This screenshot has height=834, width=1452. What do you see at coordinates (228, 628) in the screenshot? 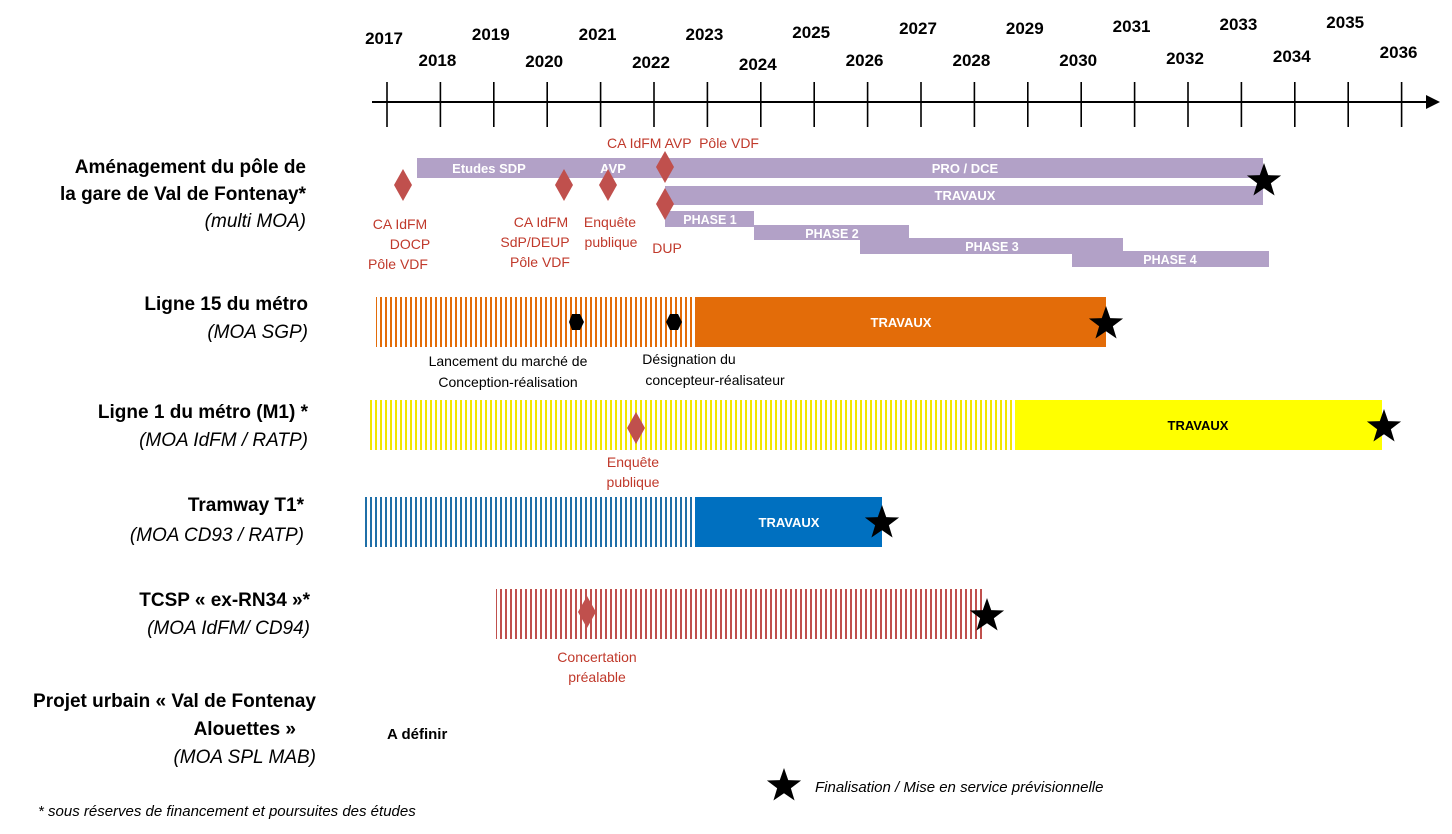
I see `row-moa: (MOA IdFM/ CD94)` at bounding box center [228, 628].